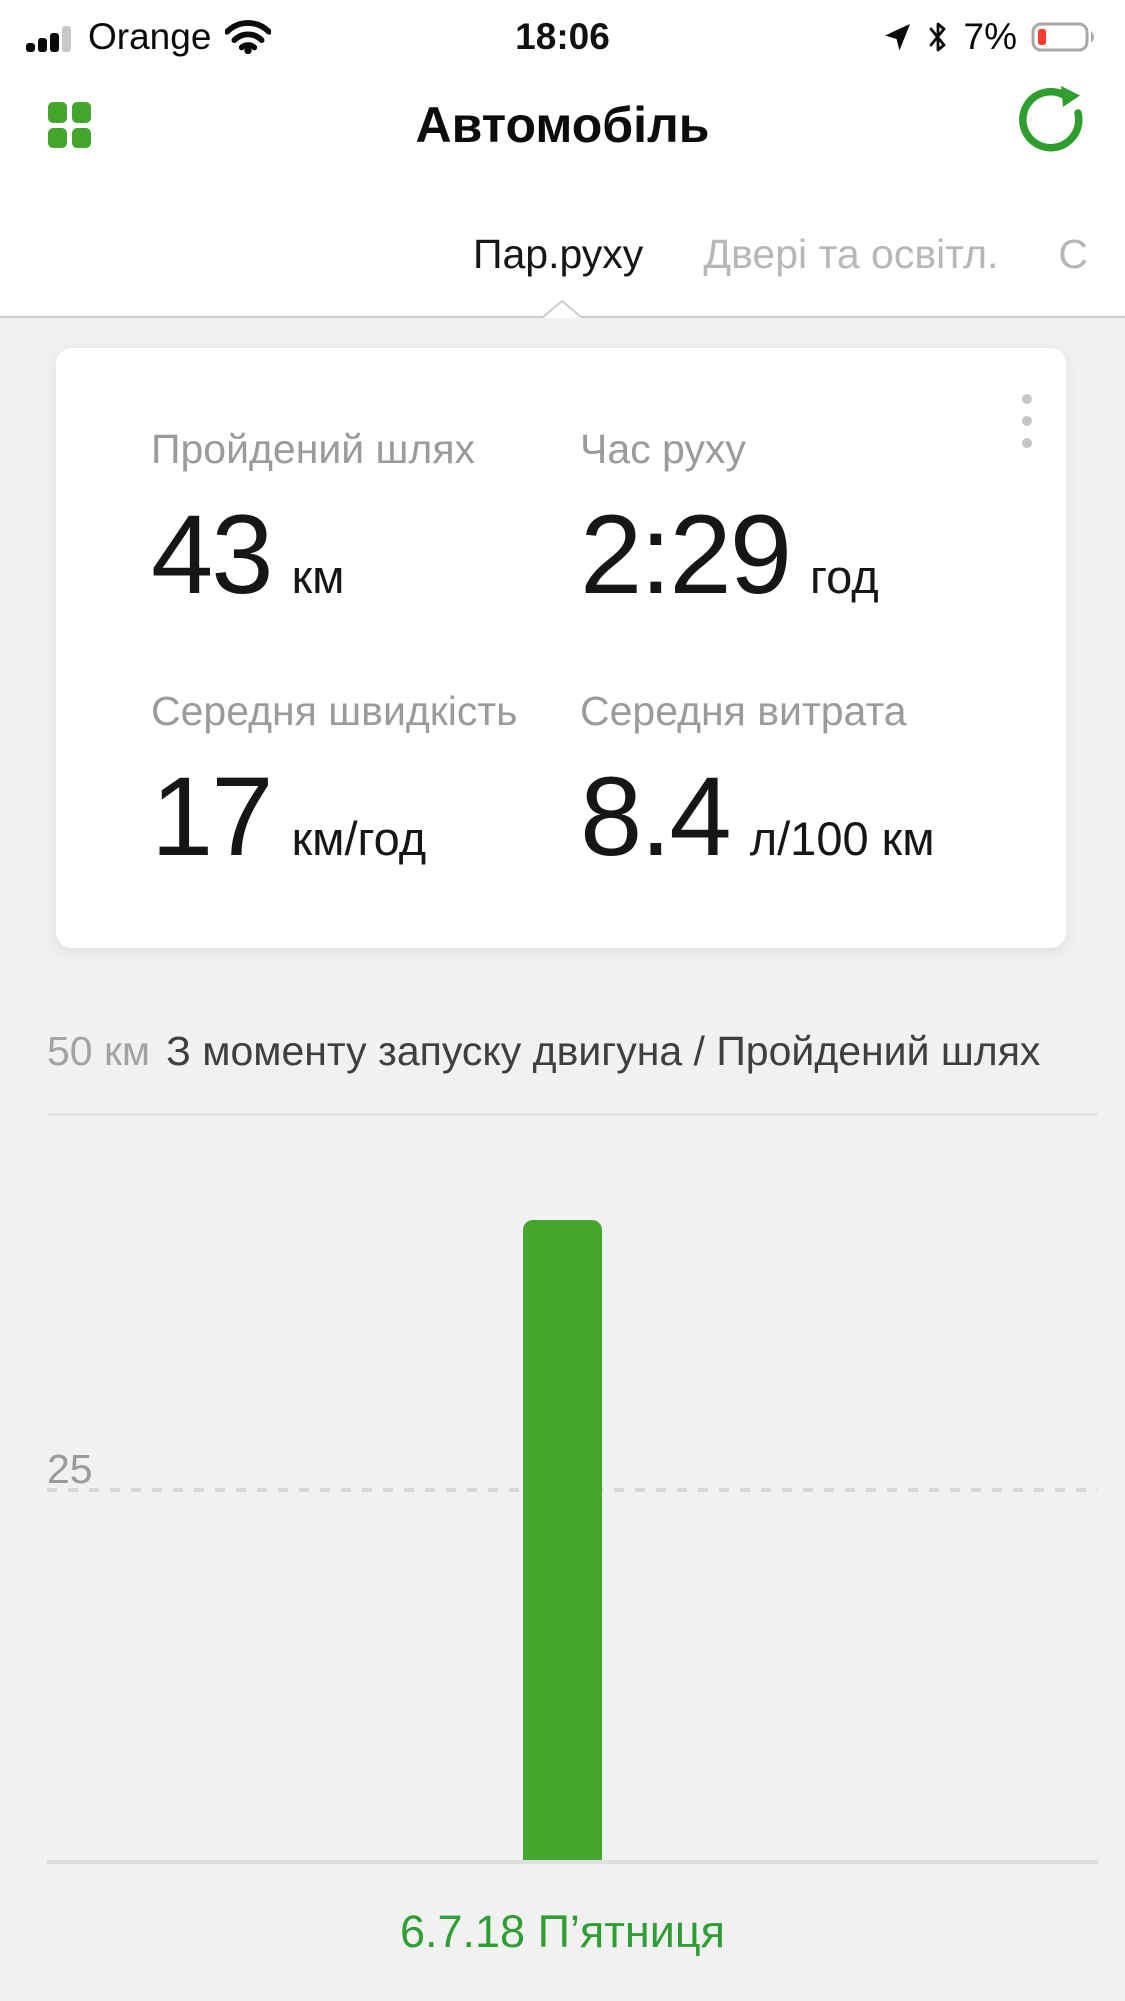  What do you see at coordinates (897, 37) in the screenshot?
I see `location-arrow-icon` at bounding box center [897, 37].